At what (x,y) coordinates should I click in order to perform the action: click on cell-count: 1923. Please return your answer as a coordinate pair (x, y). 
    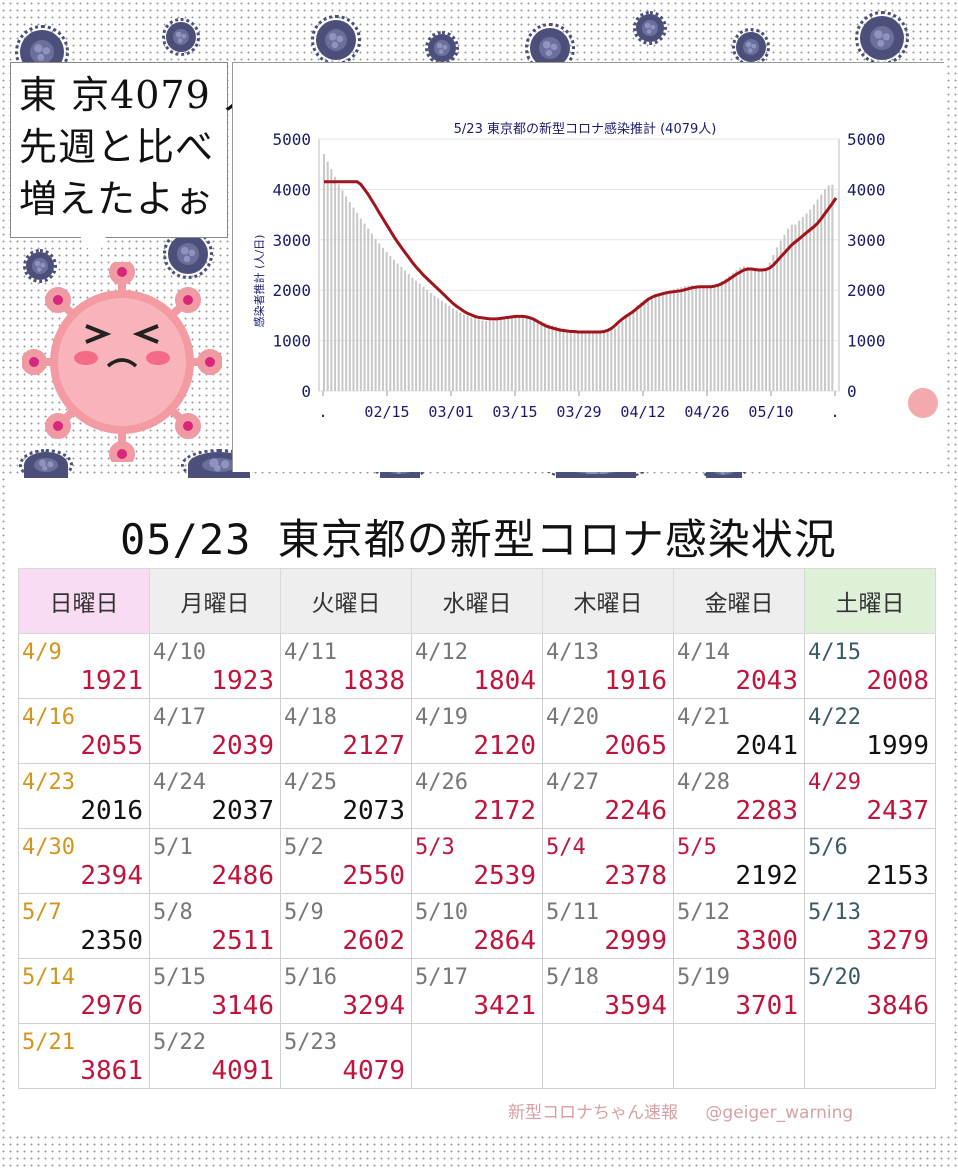
    Looking at the image, I should click on (242, 681).